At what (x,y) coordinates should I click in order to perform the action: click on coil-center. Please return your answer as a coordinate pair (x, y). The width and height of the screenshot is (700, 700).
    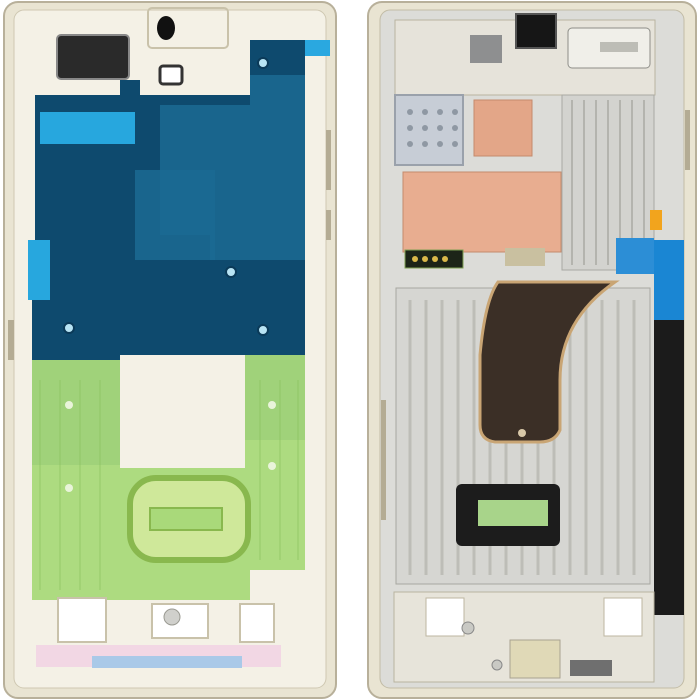
    Looking at the image, I should click on (186, 519).